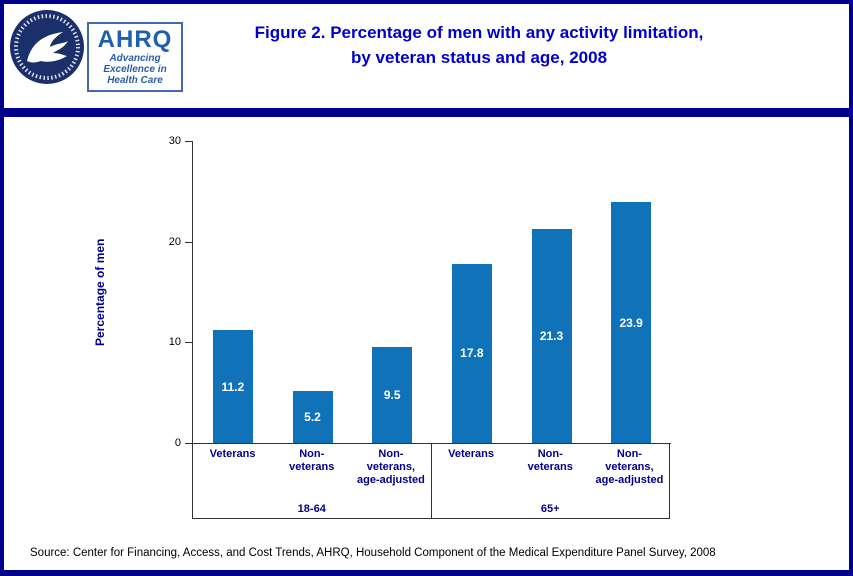 This screenshot has width=853, height=576. Describe the element at coordinates (174, 141) in the screenshot. I see `y-axis-tick-label: 30` at that location.